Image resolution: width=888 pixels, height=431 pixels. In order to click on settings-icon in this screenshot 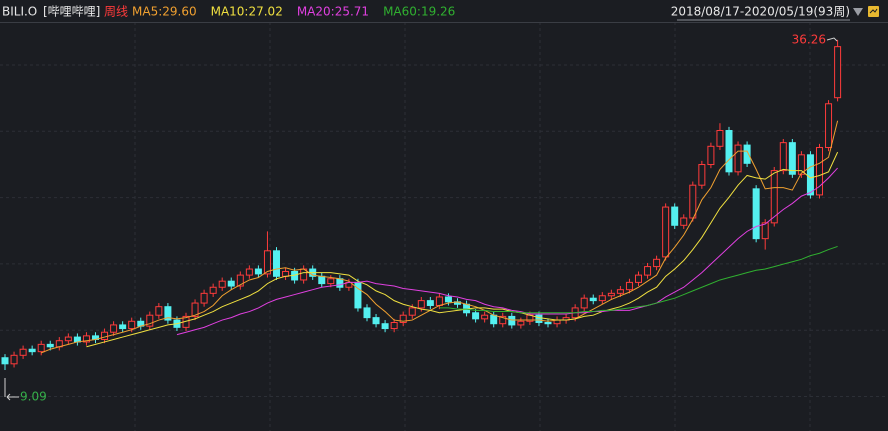, I will do `click(873, 11)`.